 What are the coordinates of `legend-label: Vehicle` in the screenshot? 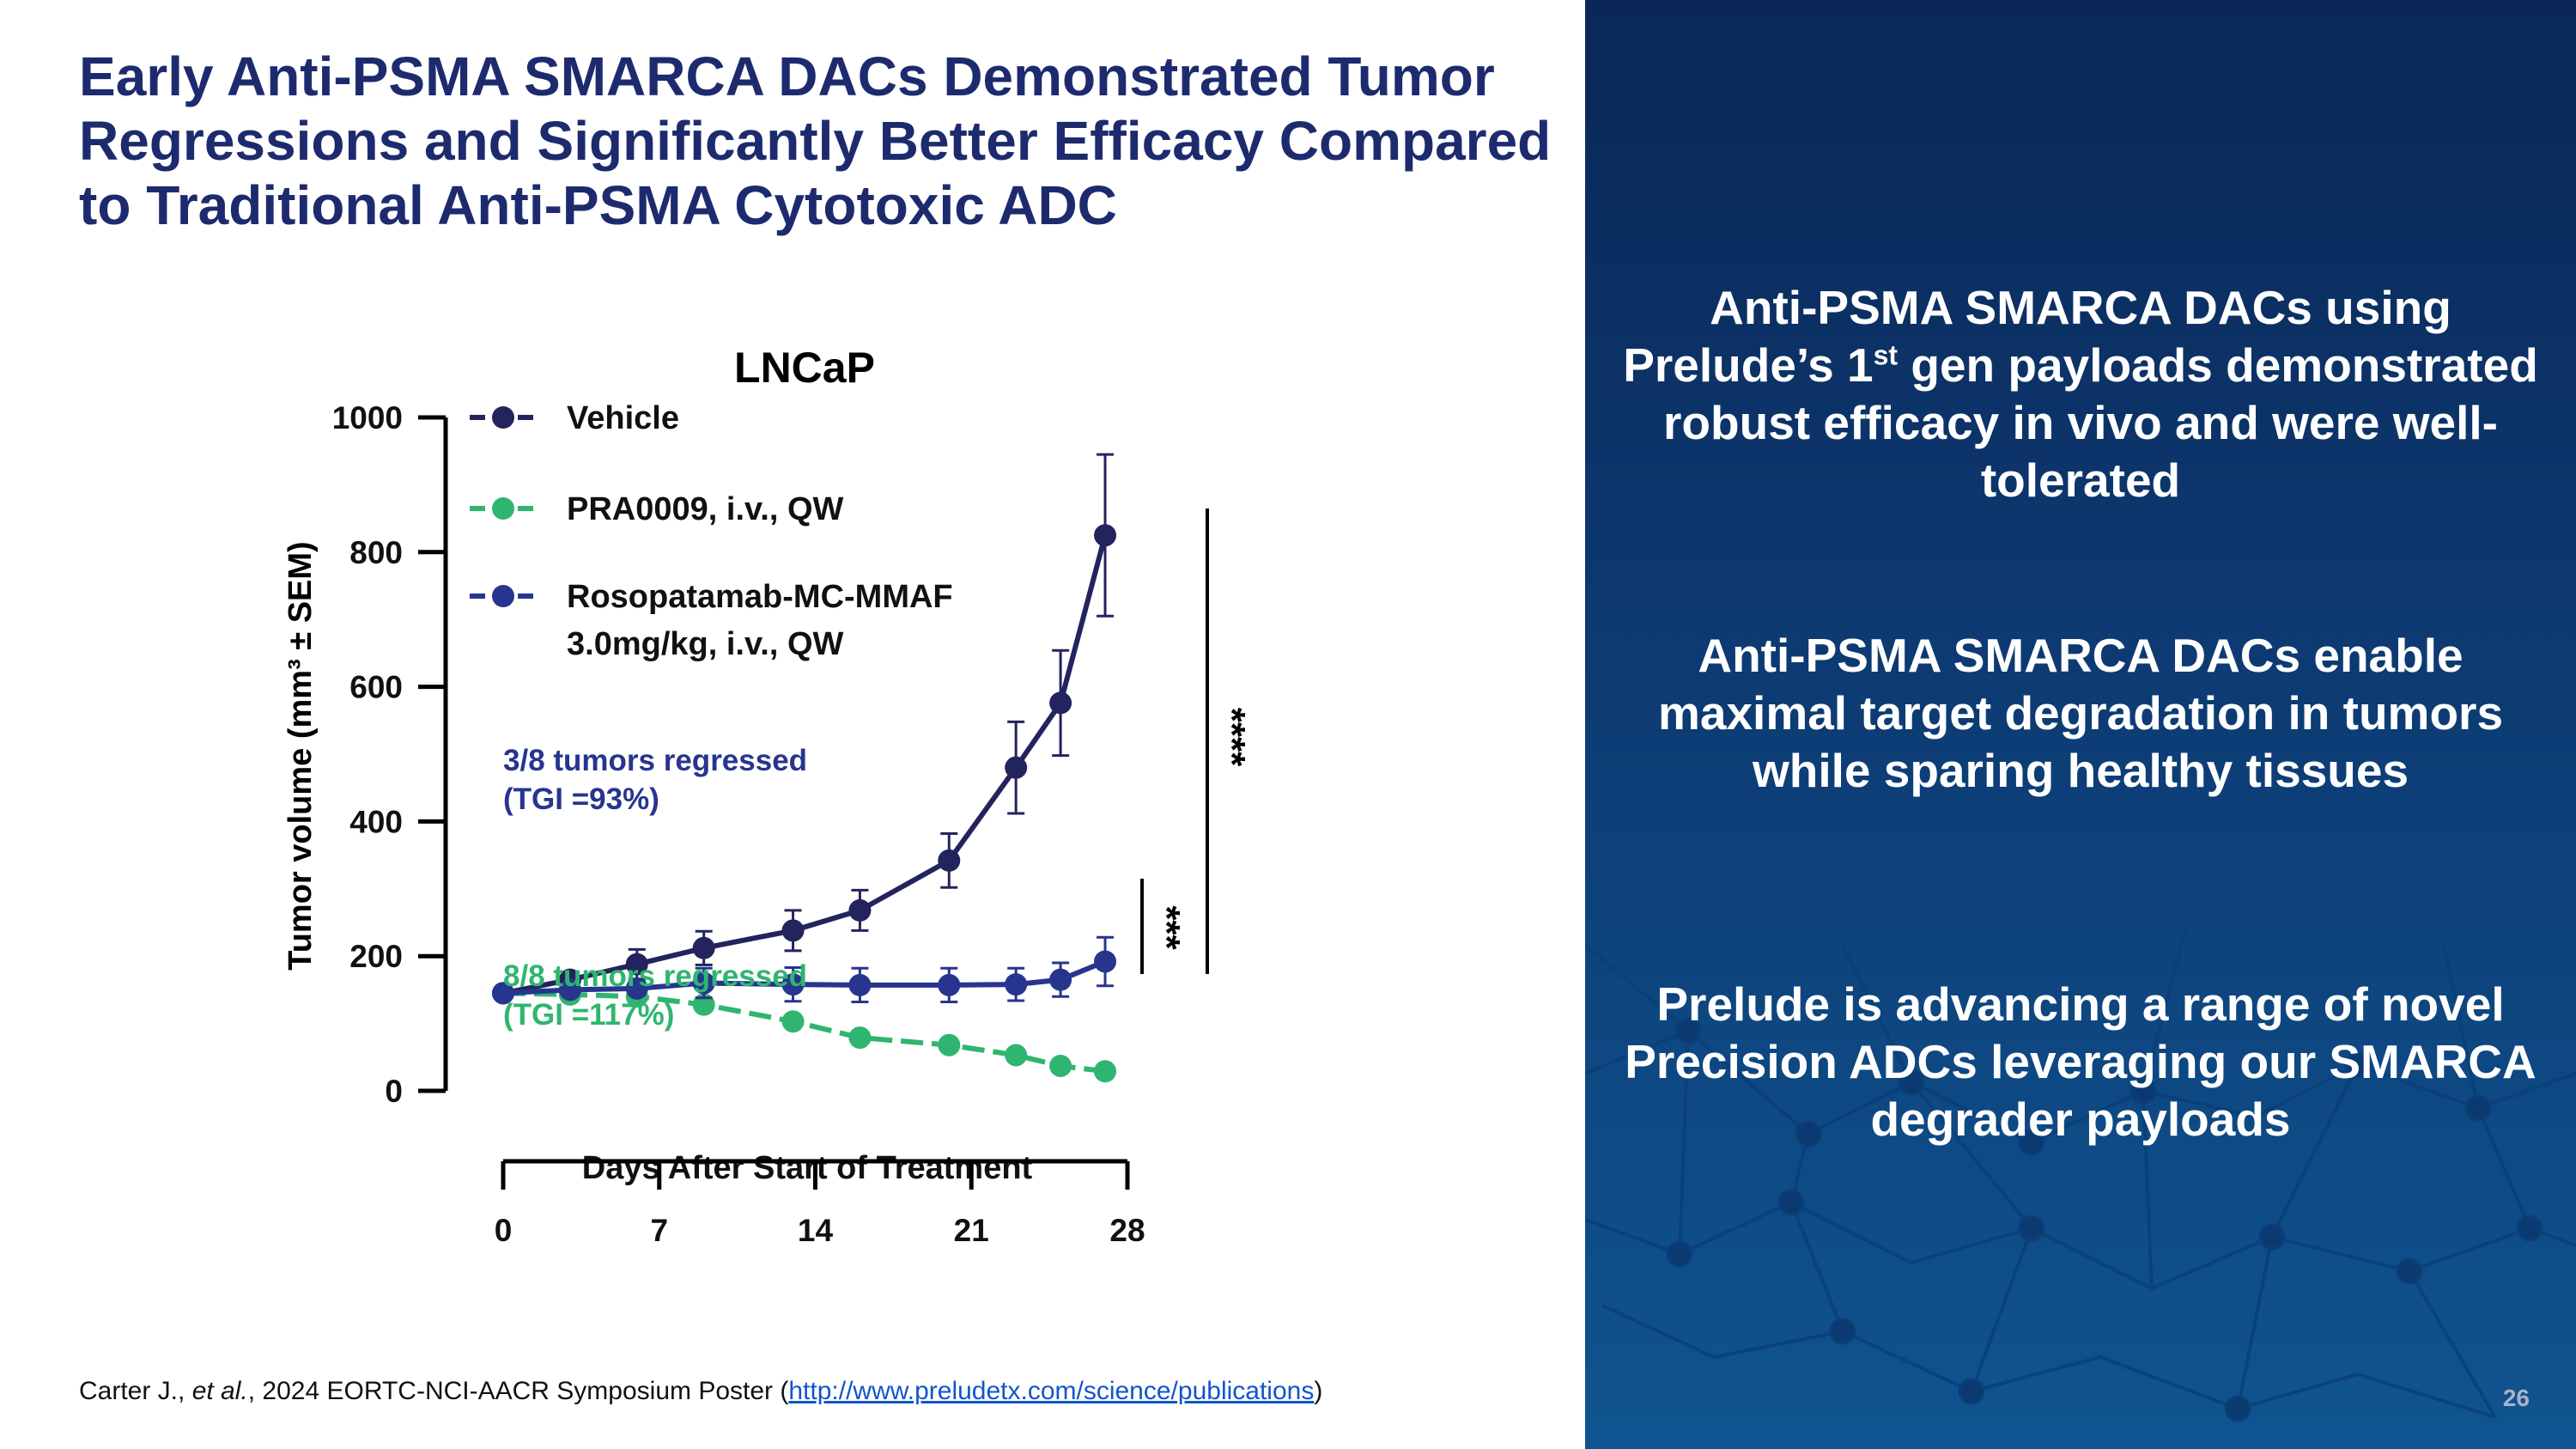 It's located at (623, 418).